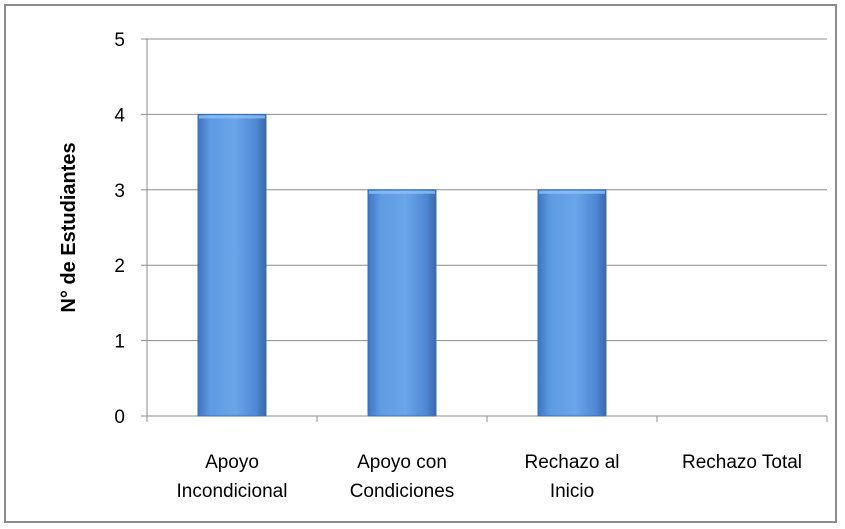 This screenshot has height=529, width=845. What do you see at coordinates (119, 417) in the screenshot?
I see `y-tick-label: 0` at bounding box center [119, 417].